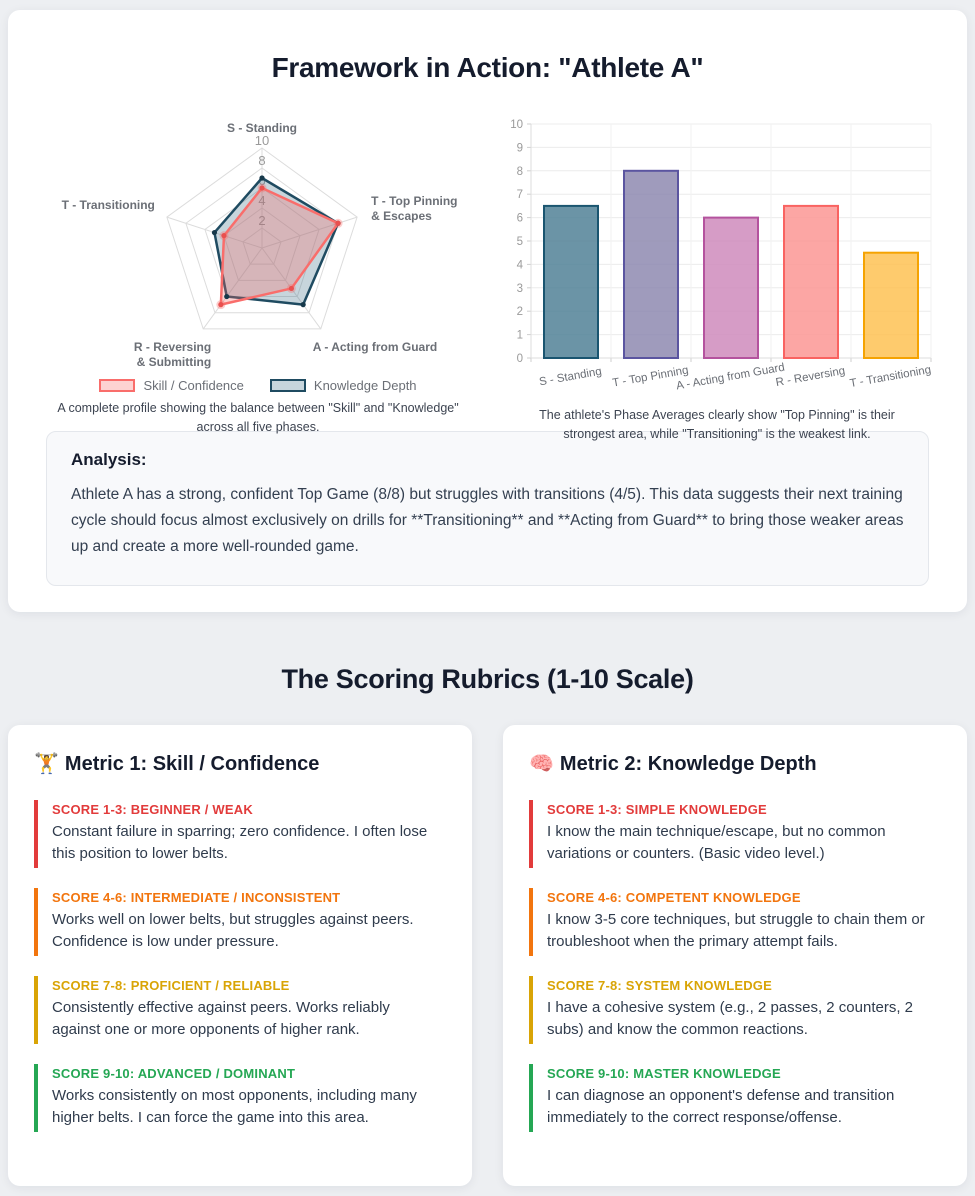 The image size is (975, 1196). Describe the element at coordinates (401, 216) in the screenshot. I see `svg-text: & Escapes` at that location.